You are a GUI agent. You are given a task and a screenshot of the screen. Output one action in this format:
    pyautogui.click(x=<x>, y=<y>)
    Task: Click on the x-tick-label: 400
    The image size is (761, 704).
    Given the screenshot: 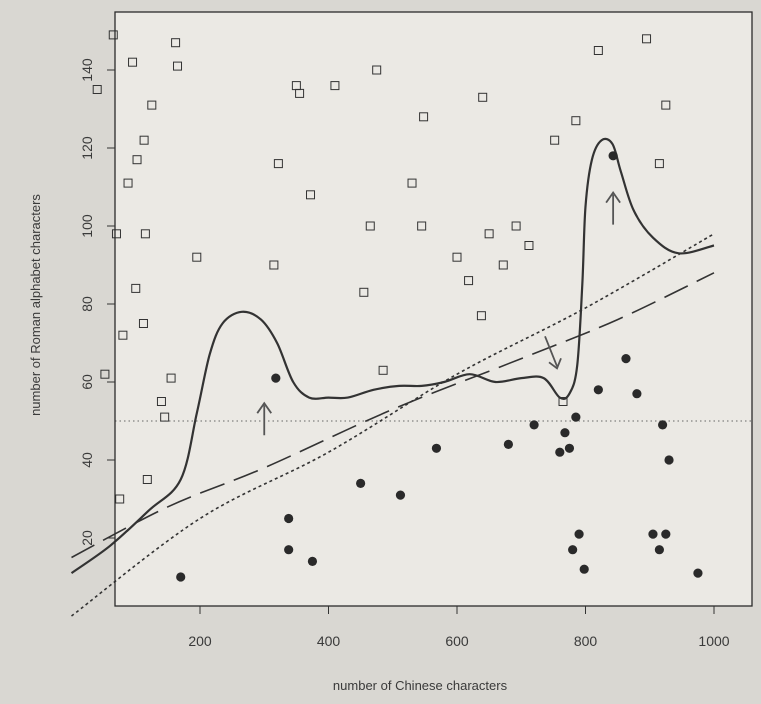 What is the action you would take?
    pyautogui.click(x=329, y=641)
    